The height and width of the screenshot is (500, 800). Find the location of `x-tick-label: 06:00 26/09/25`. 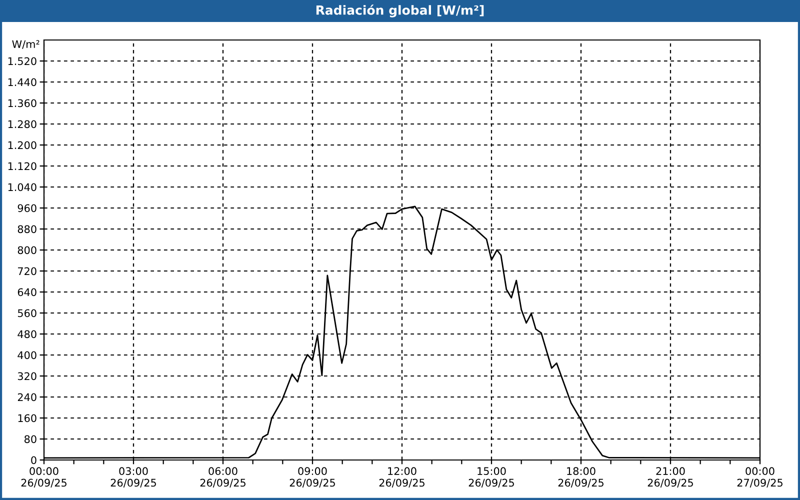

x-tick-label: 06:00 26/09/25 is located at coordinates (223, 477).